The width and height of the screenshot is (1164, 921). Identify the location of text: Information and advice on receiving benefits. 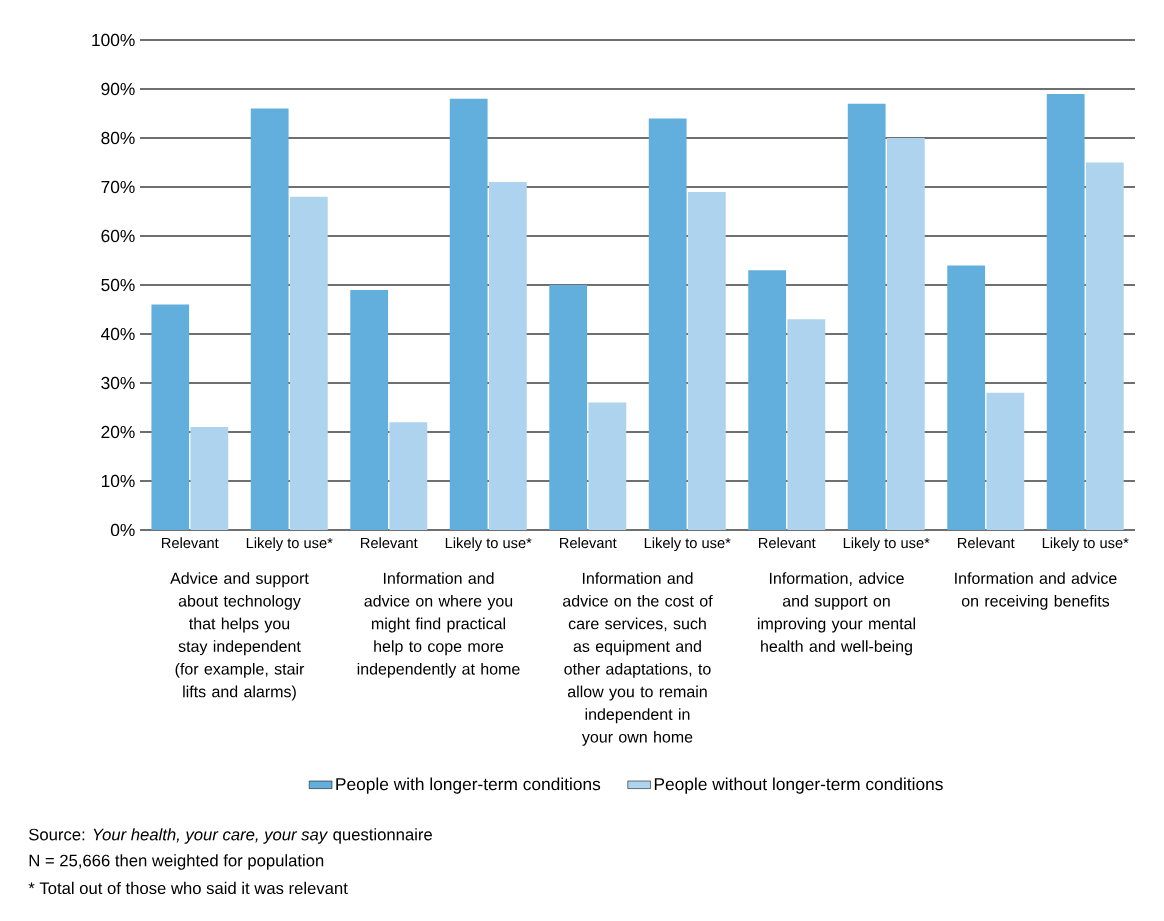
(1036, 591).